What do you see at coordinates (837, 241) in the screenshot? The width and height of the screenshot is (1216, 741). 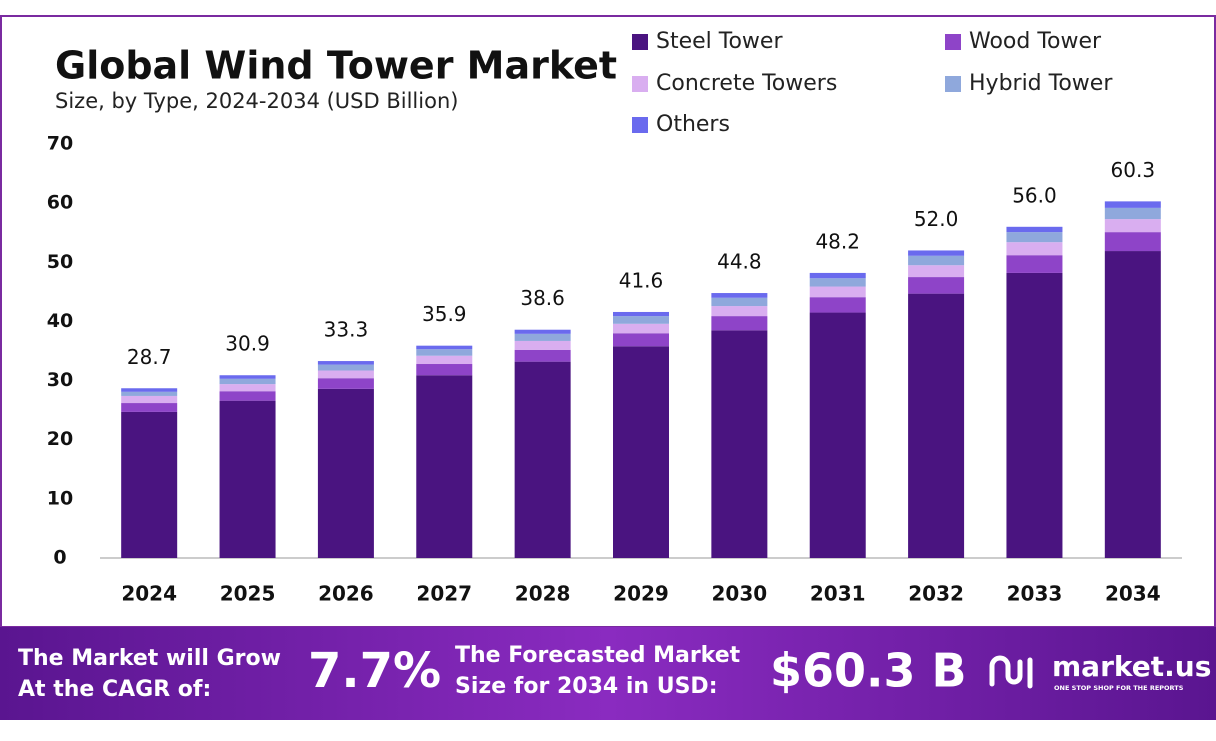 I see `total-label: 48.2` at bounding box center [837, 241].